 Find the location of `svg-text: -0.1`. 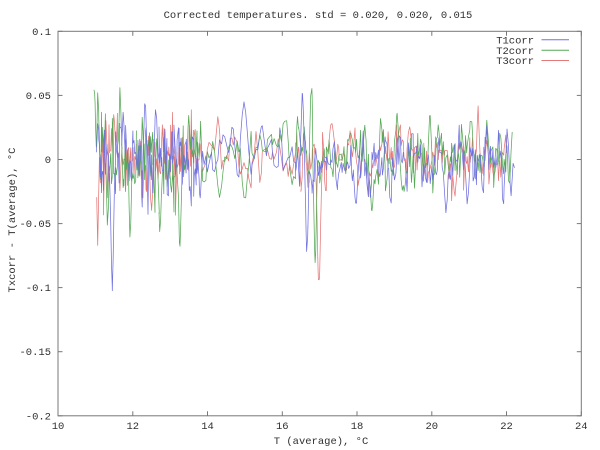

svg-text: -0.1 is located at coordinates (38, 289).